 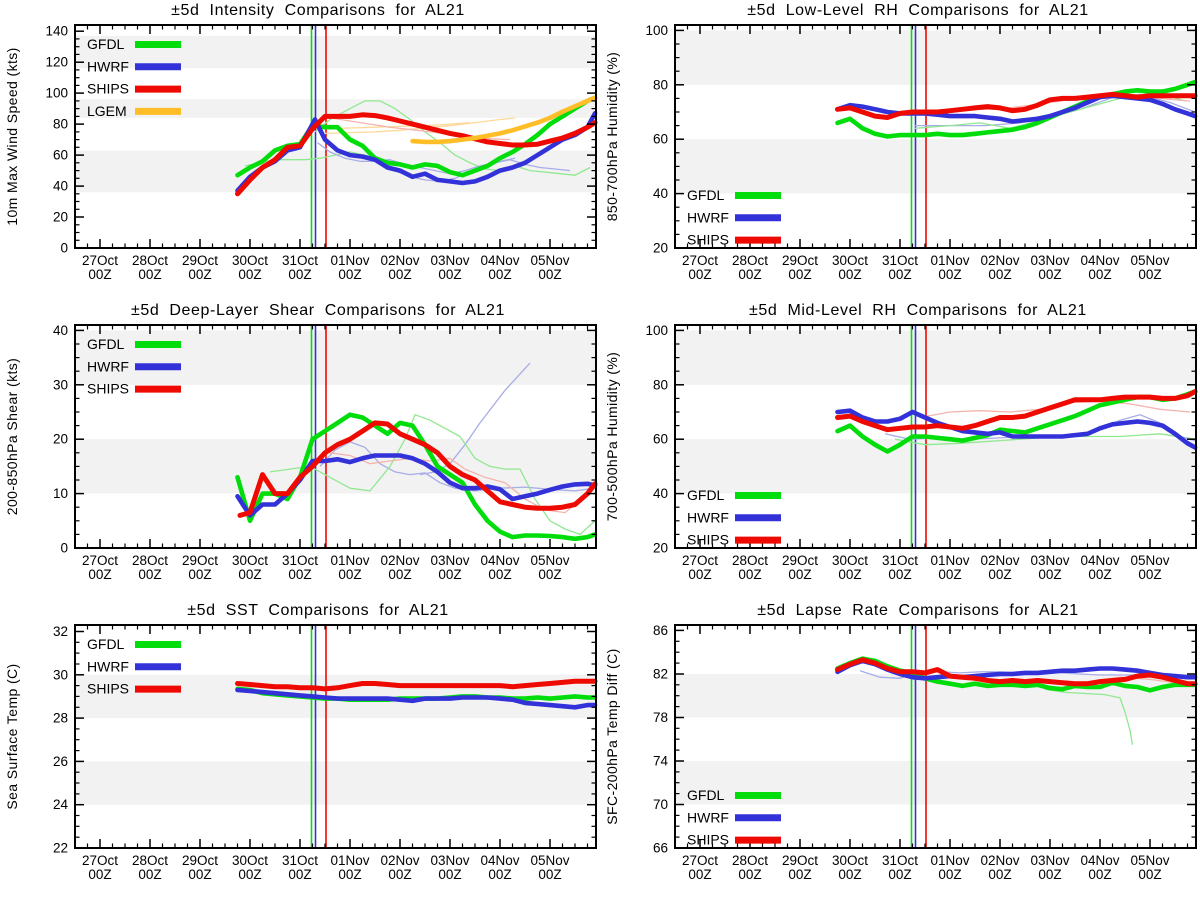 I want to click on x-tick-label-date: 27Oct, so click(x=700, y=260).